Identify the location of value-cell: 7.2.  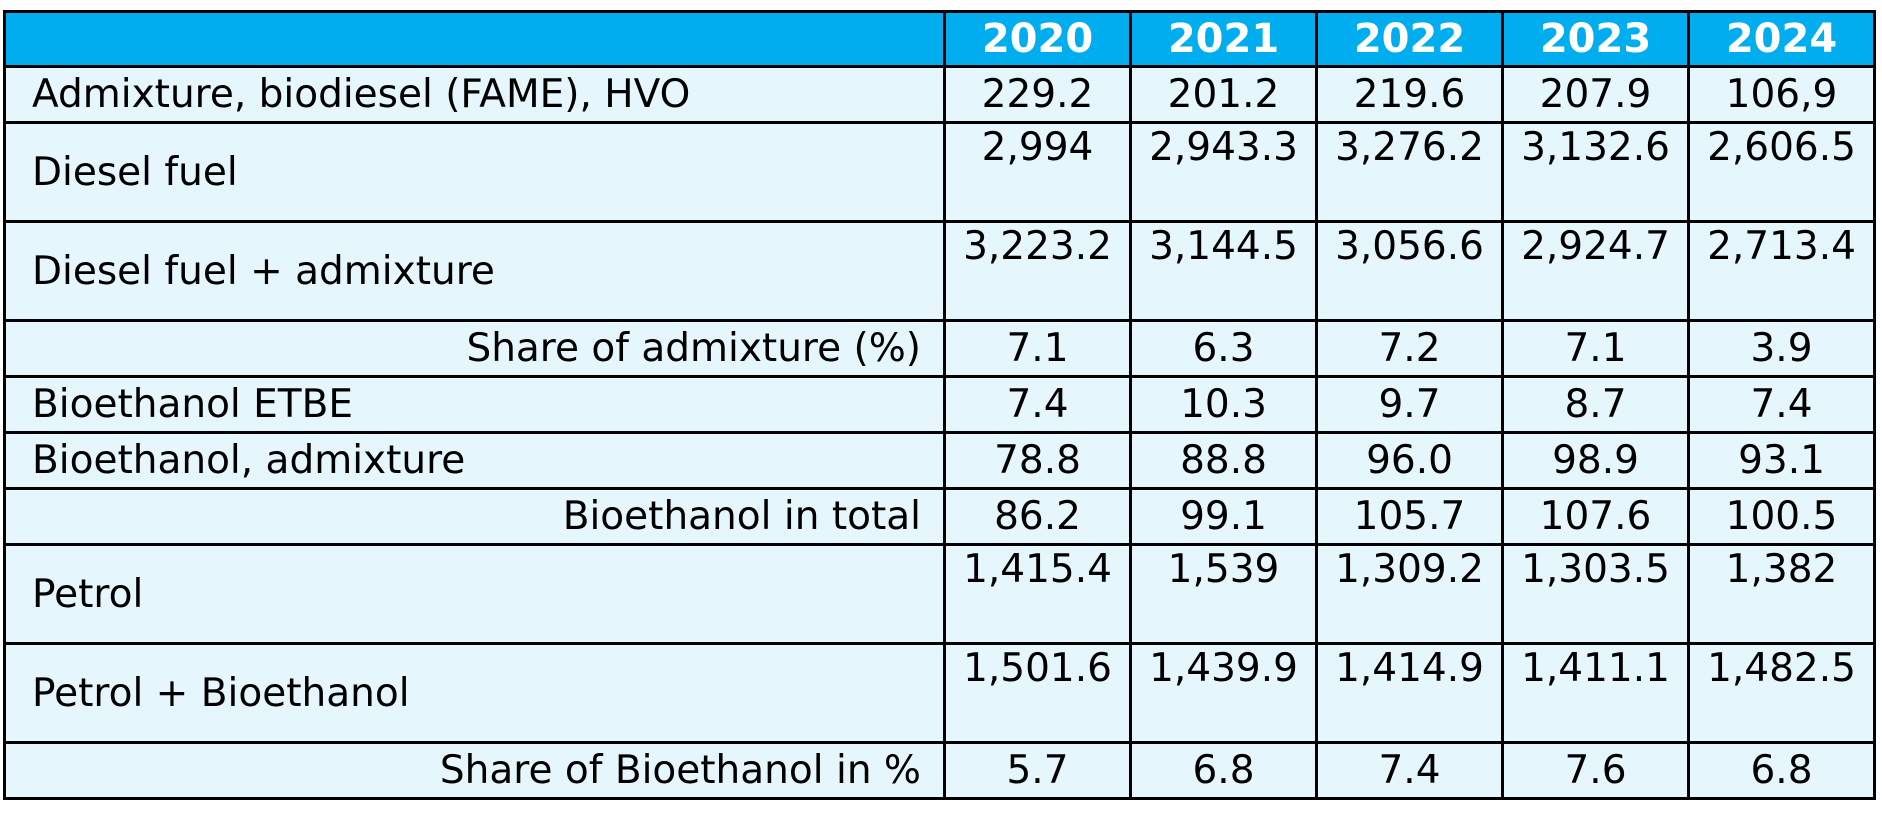
(1409, 348).